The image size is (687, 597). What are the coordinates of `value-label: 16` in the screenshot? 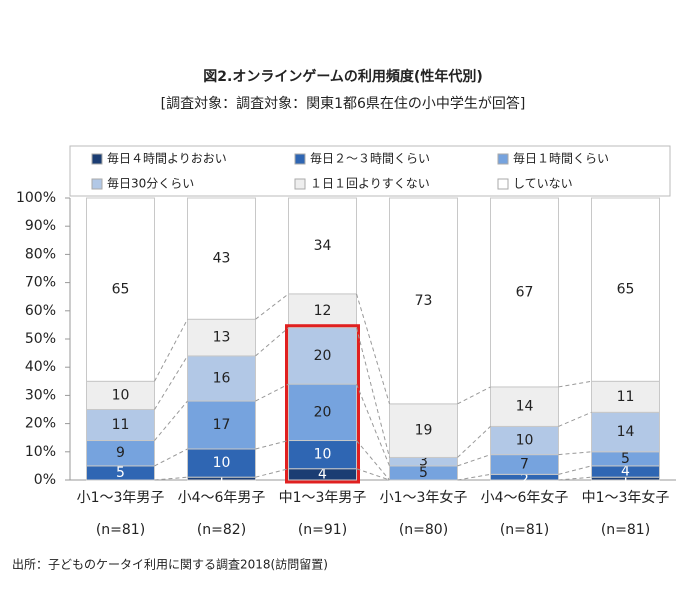 It's located at (222, 378).